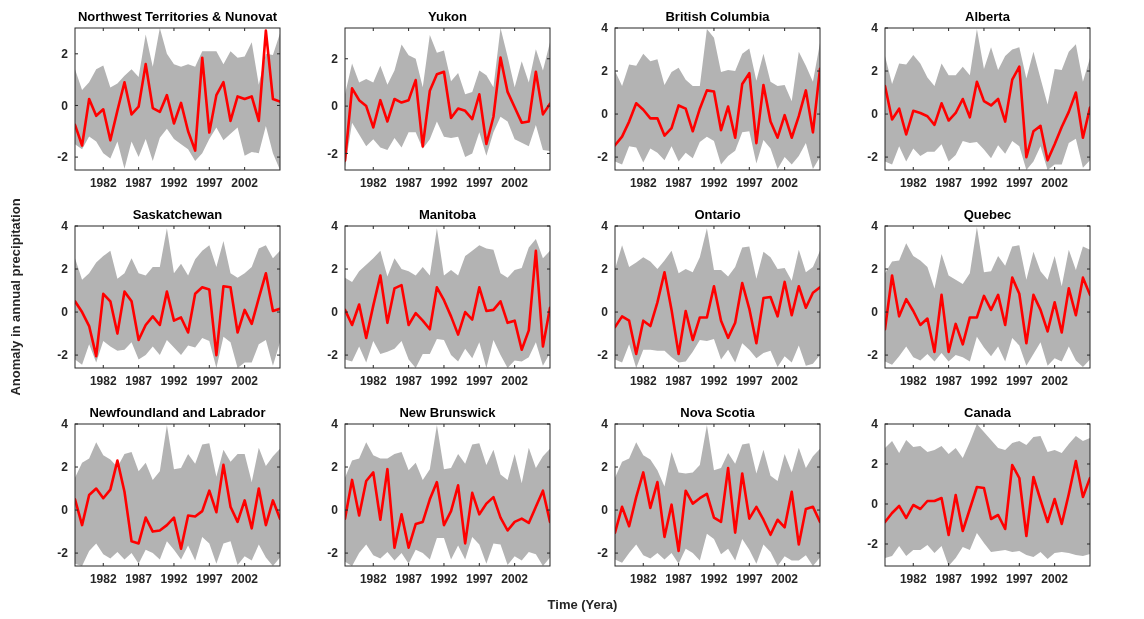  What do you see at coordinates (177, 214) in the screenshot?
I see `chart-title: Saskatchewan` at bounding box center [177, 214].